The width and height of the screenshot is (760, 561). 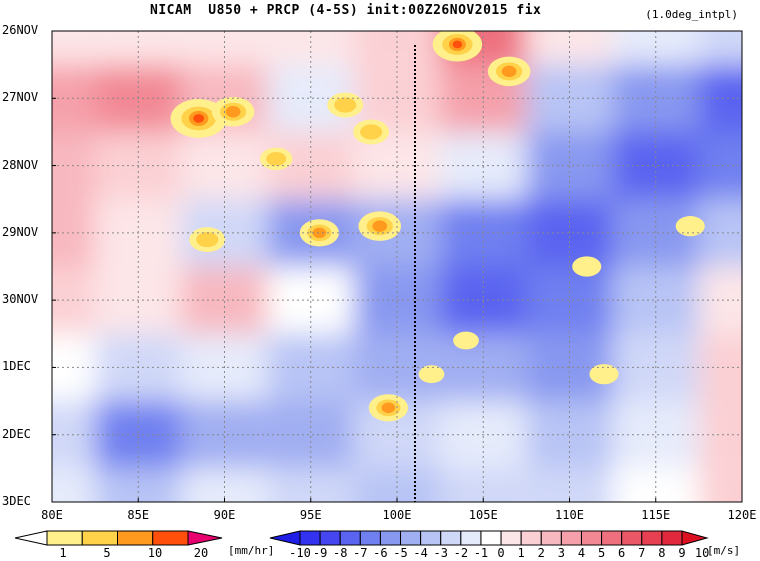 What do you see at coordinates (481, 553) in the screenshot?
I see `wind-colorbar-label: -1` at bounding box center [481, 553].